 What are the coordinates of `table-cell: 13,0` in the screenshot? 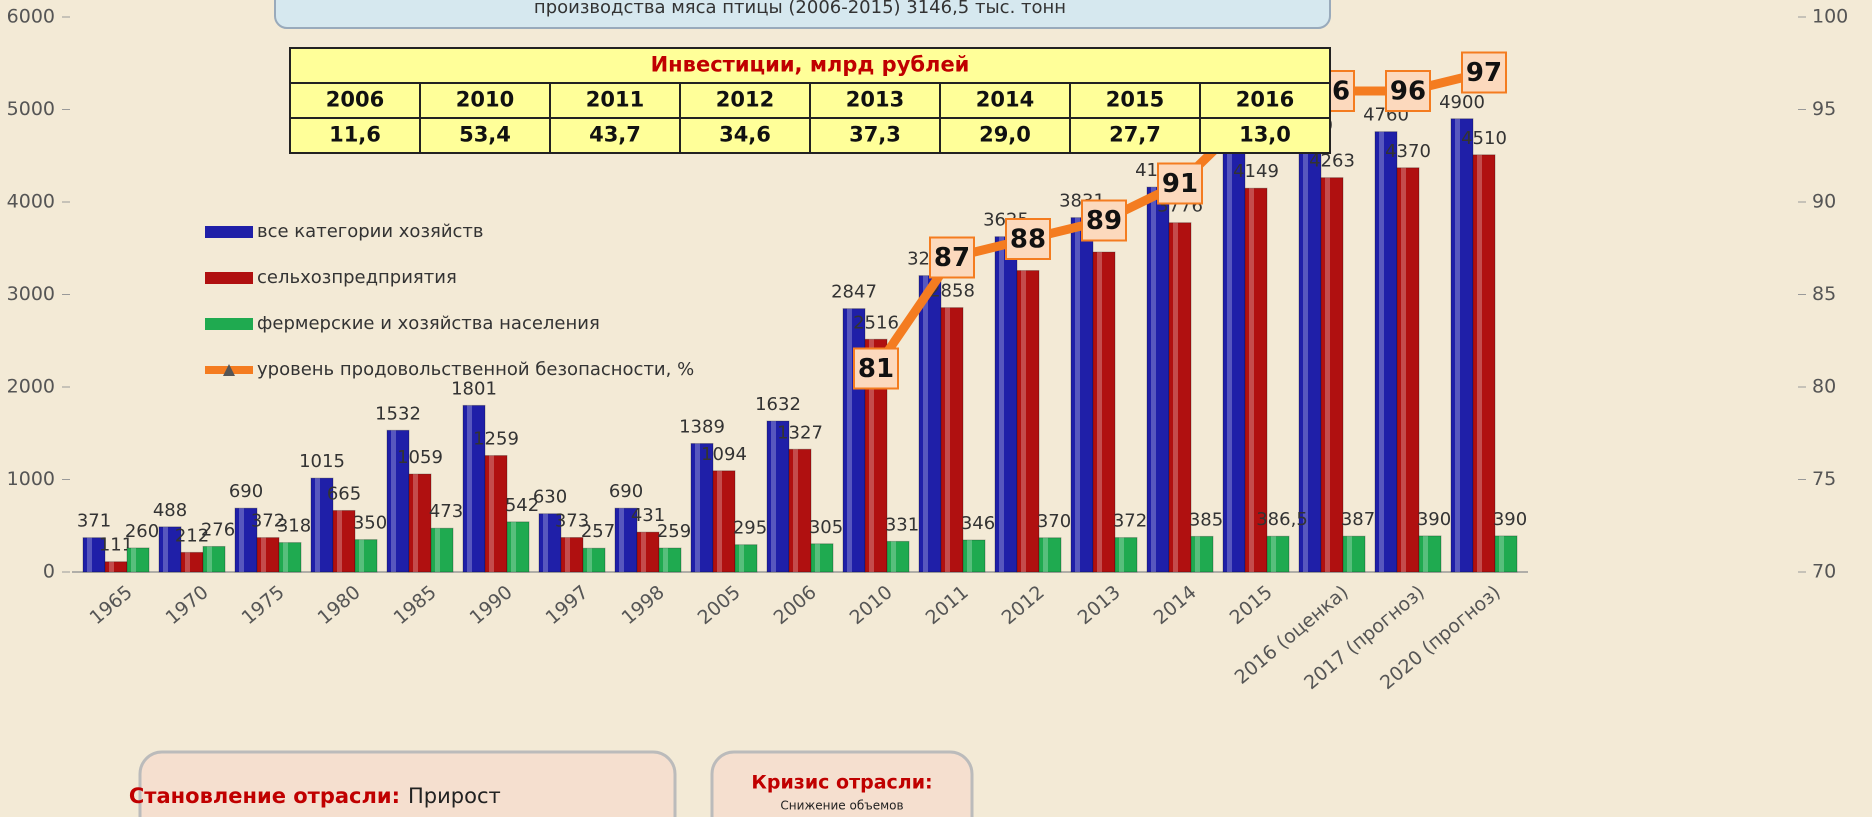 It's located at (1265, 135).